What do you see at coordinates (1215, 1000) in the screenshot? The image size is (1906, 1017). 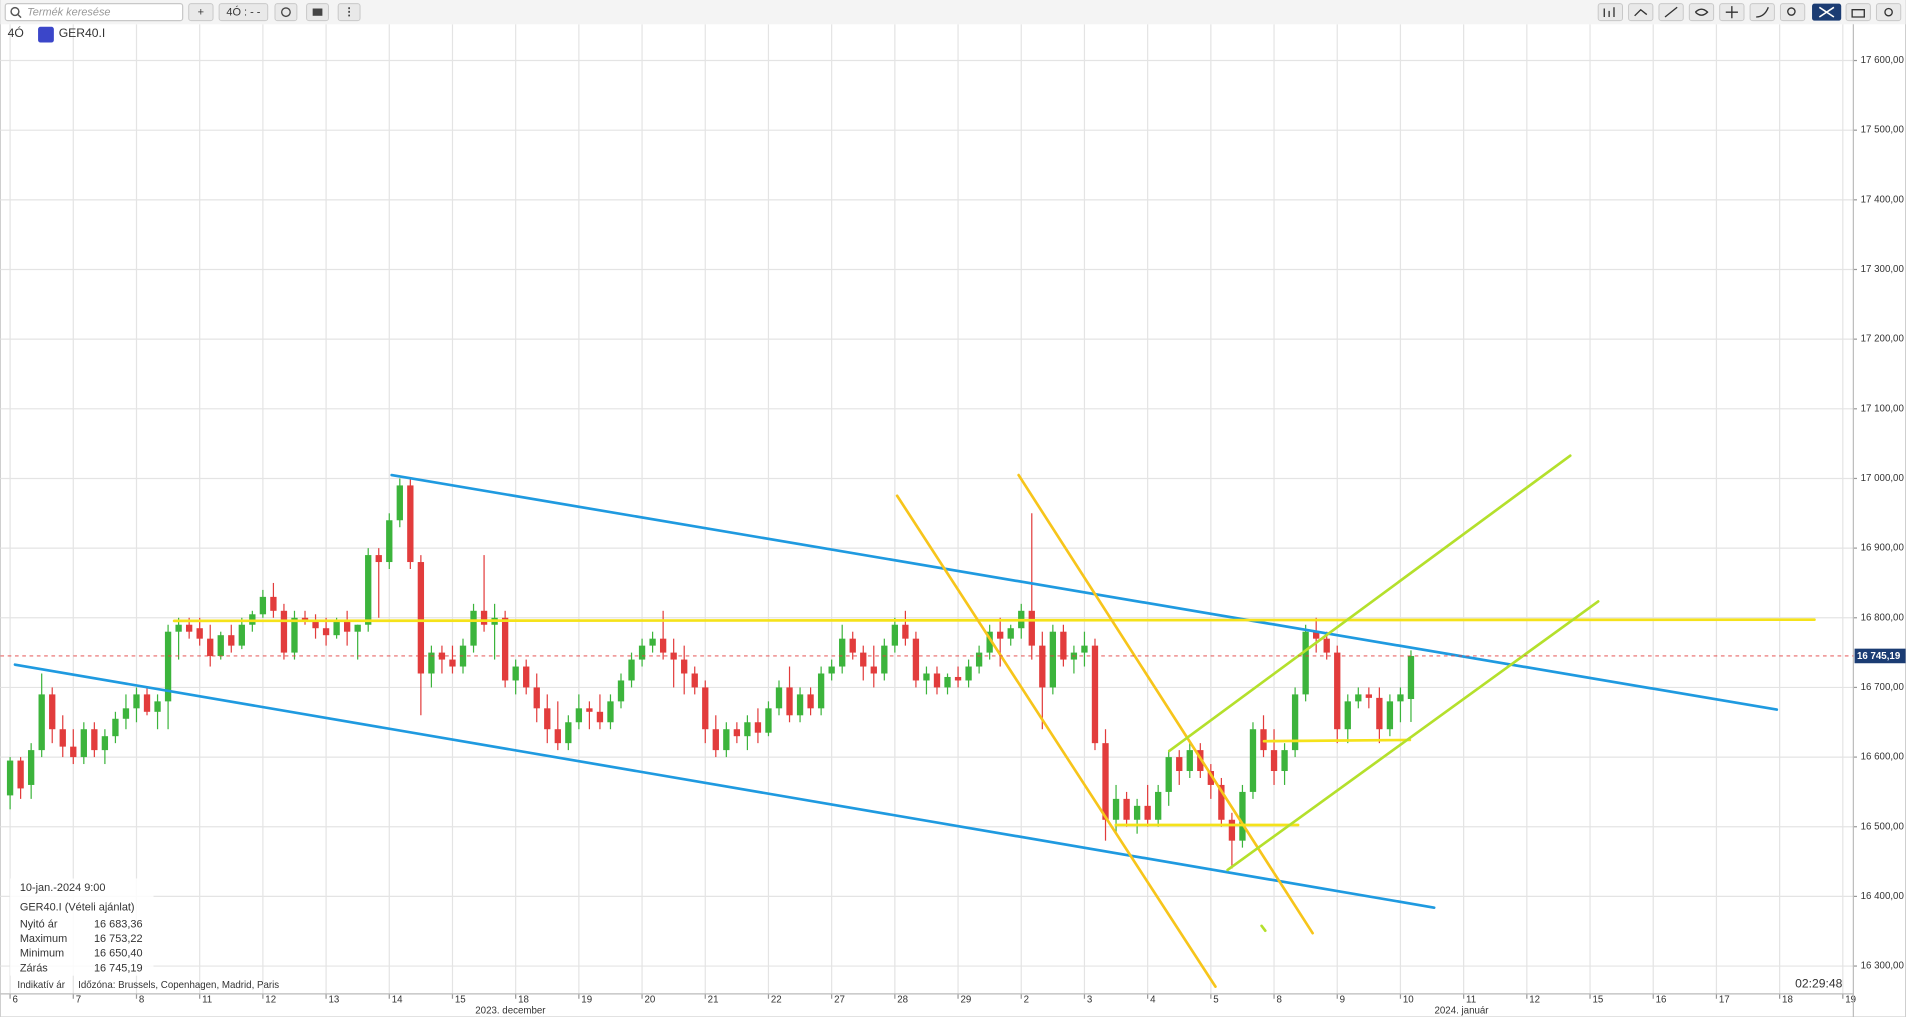 I see `x-tick-label: 5` at bounding box center [1215, 1000].